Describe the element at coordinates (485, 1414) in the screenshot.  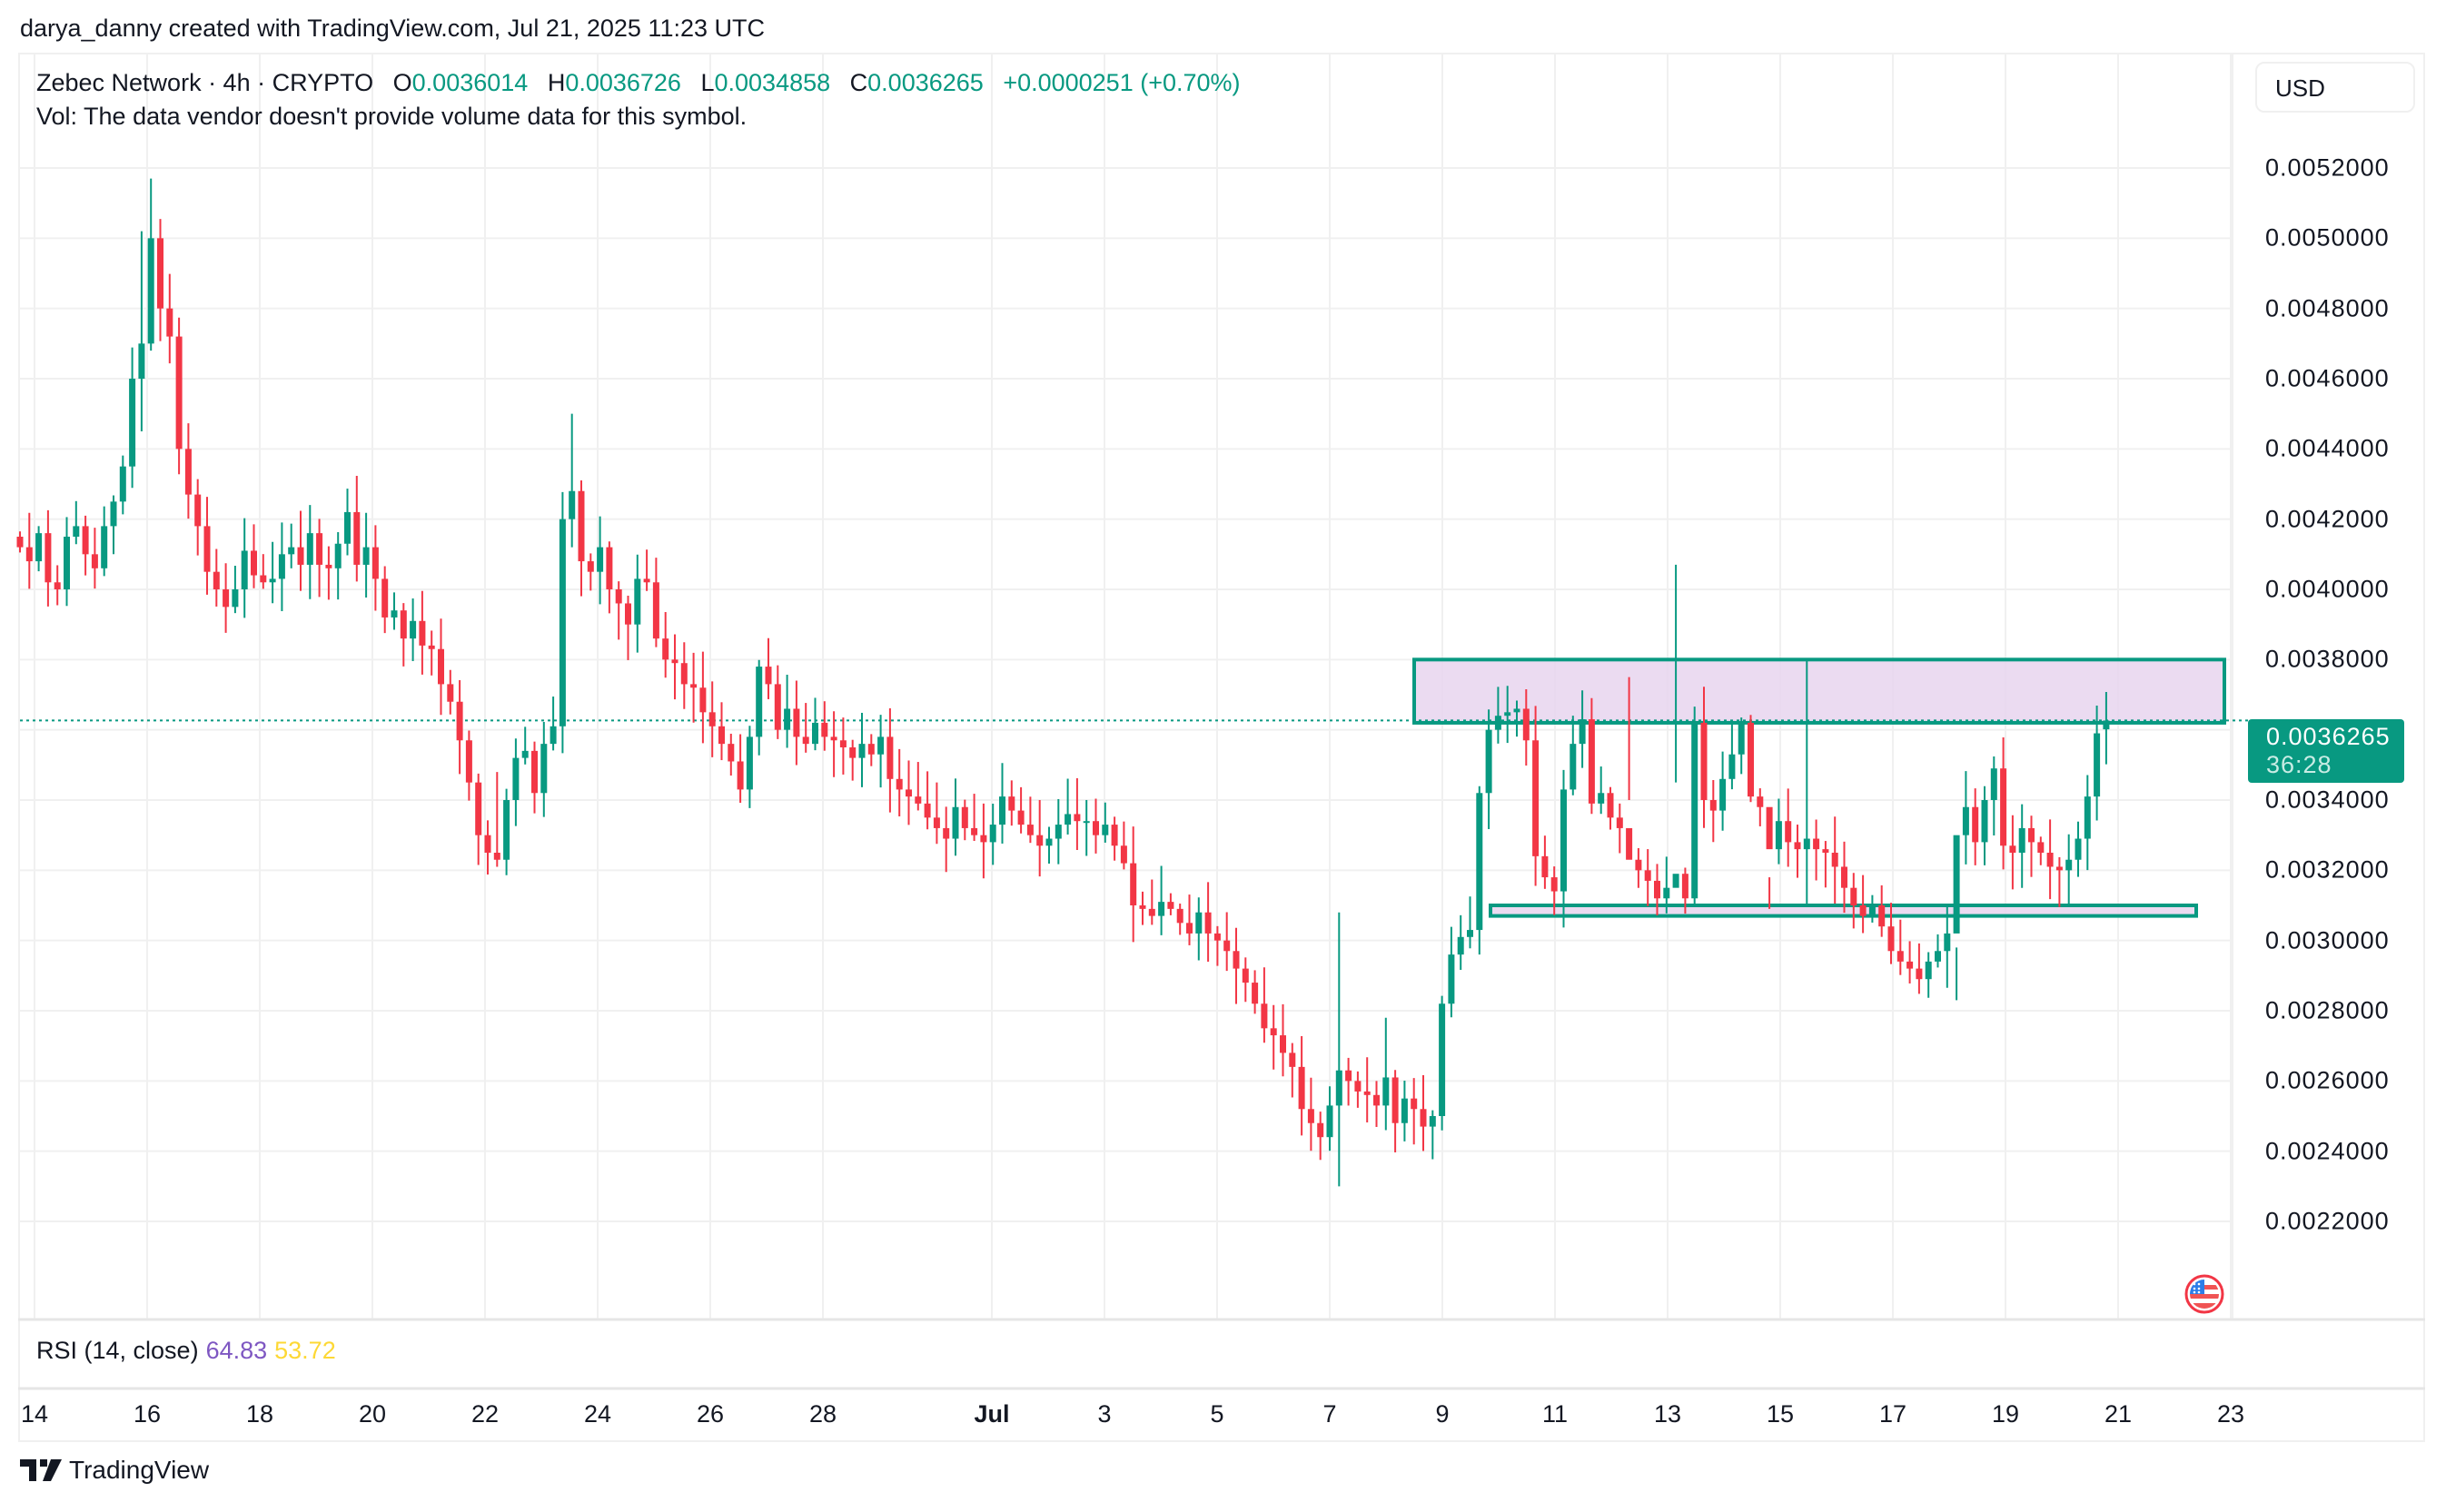
I see `time-tick-label: 22` at that location.